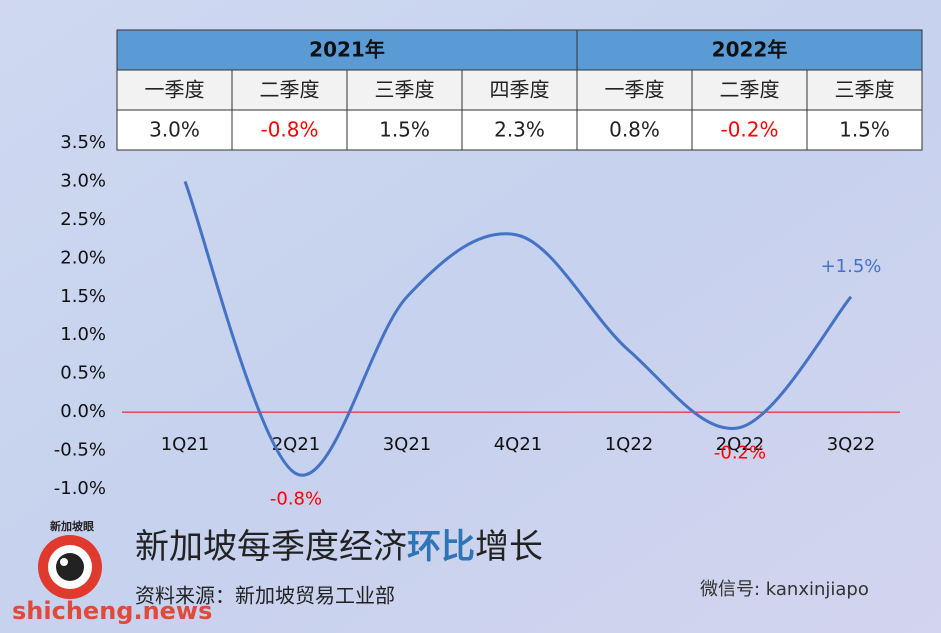  Describe the element at coordinates (83, 296) in the screenshot. I see `y-tick-label: 1.5%` at that location.